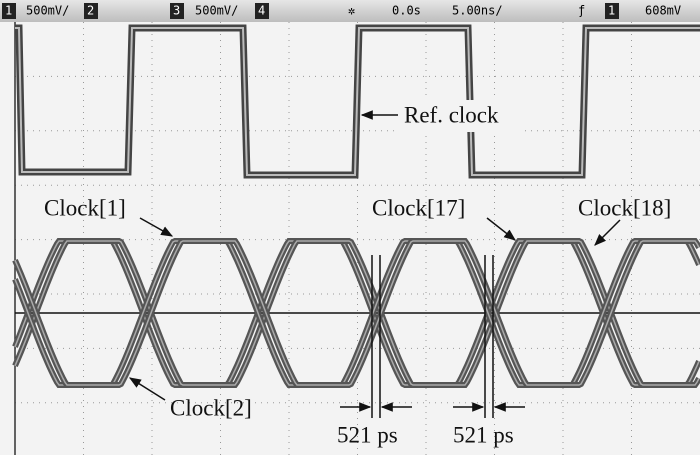 The width and height of the screenshot is (700, 455). Describe the element at coordinates (581, 11) in the screenshot. I see `trigger-edge: ƒ` at that location.